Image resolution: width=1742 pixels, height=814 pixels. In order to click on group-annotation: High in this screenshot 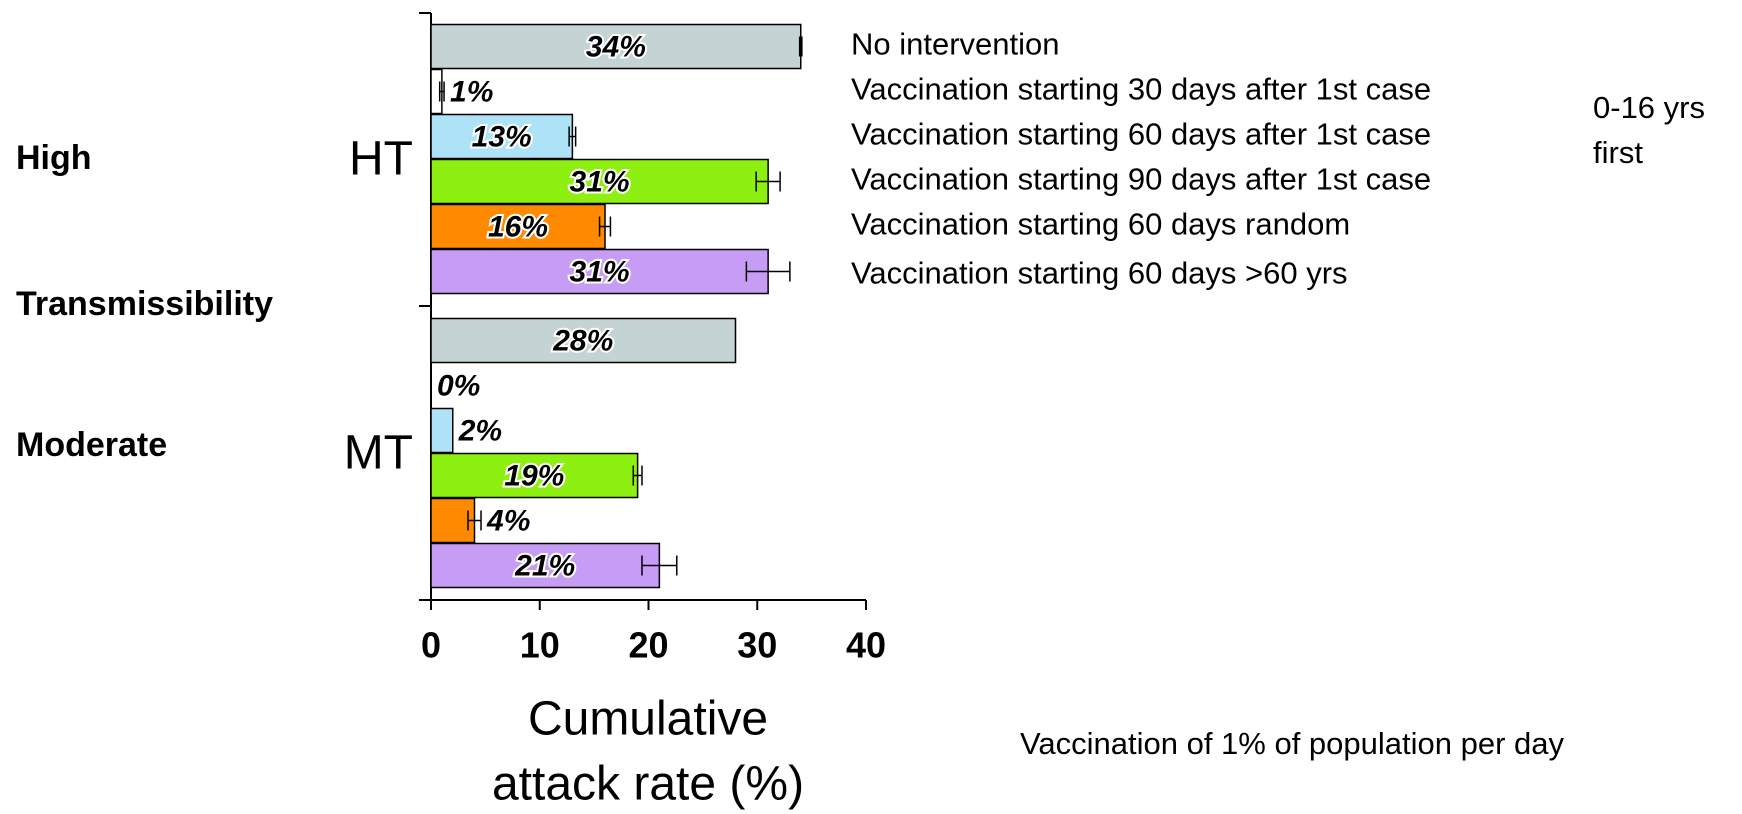, I will do `click(54, 158)`.